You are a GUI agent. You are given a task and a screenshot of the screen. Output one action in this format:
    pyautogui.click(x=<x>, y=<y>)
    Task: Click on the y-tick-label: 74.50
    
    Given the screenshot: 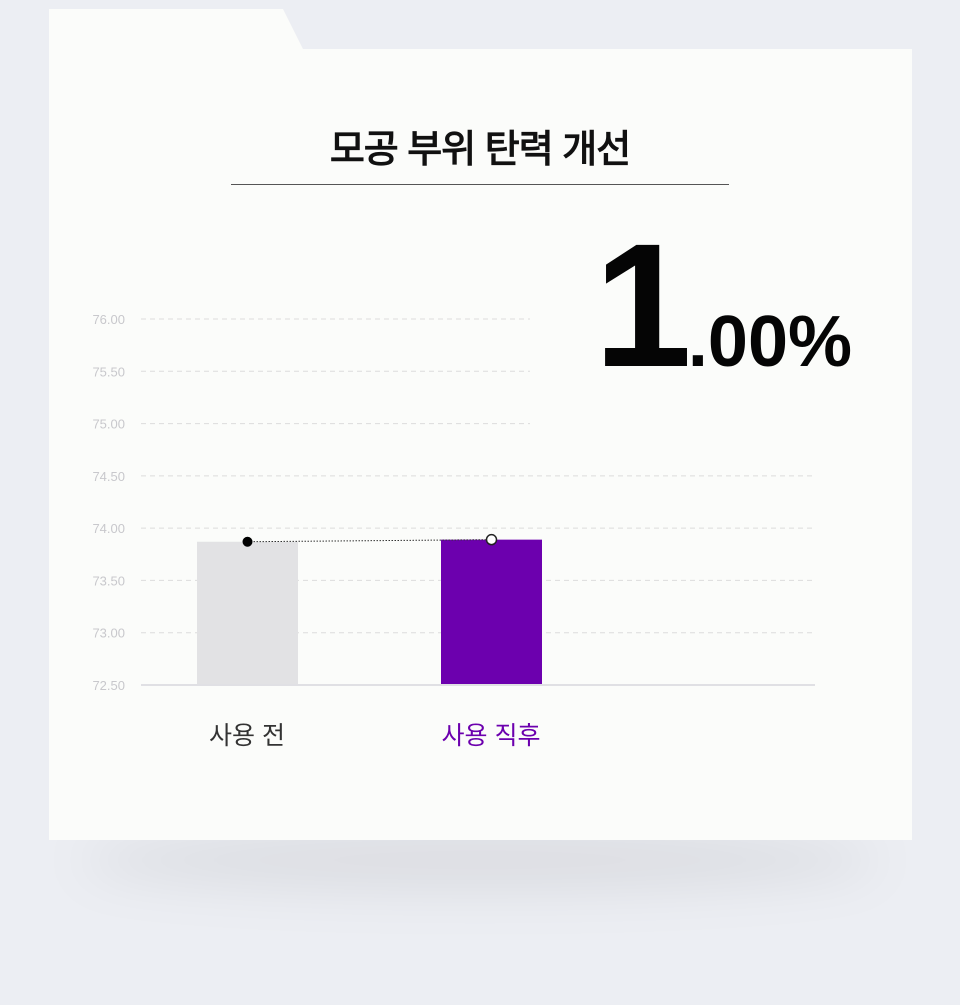 What is the action you would take?
    pyautogui.click(x=108, y=476)
    